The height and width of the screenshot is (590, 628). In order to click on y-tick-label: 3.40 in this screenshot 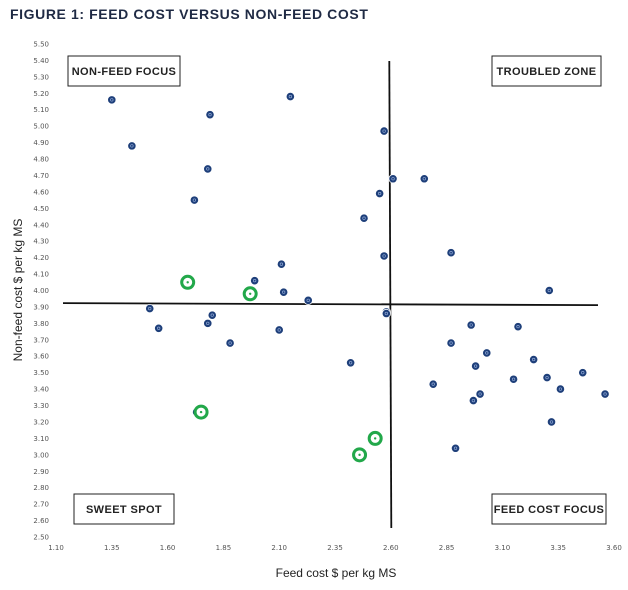, I will do `click(41, 390)`.